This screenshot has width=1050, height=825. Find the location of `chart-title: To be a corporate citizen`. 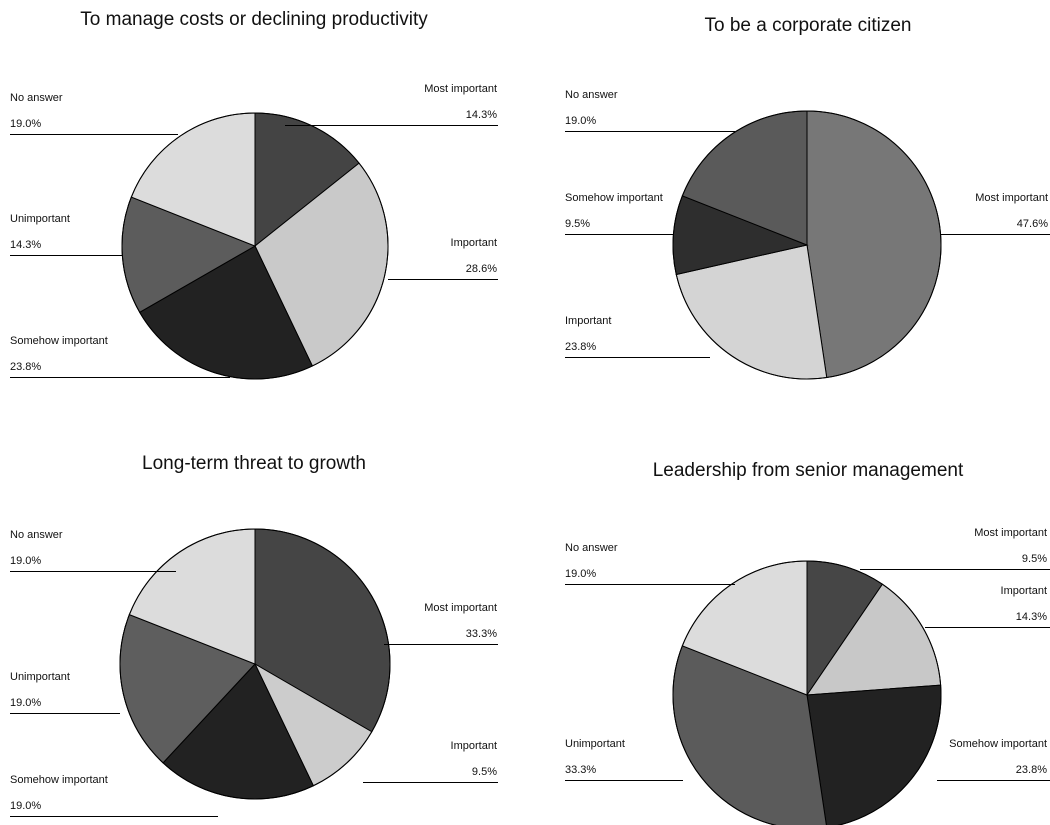

chart-title: To be a corporate citizen is located at coordinates (807, 25).